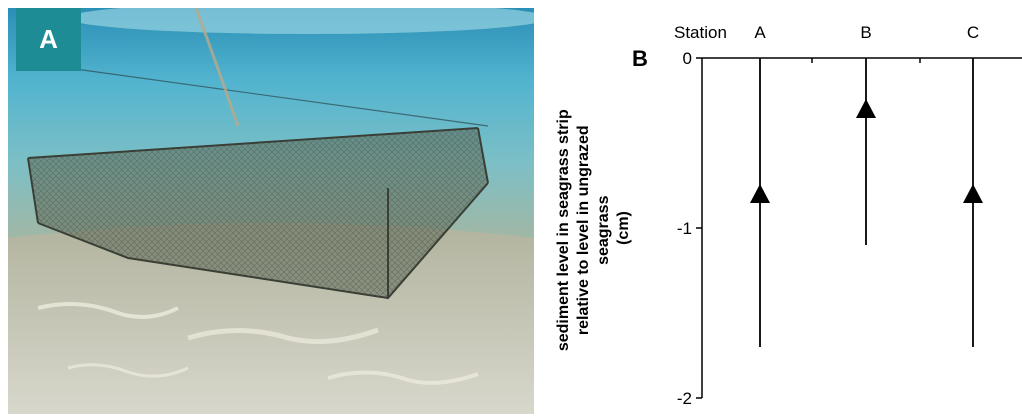 Image resolution: width=1022 pixels, height=419 pixels. Describe the element at coordinates (583, 230) in the screenshot. I see `y-axis-label-line-2: relative to level in ungrazed` at that location.